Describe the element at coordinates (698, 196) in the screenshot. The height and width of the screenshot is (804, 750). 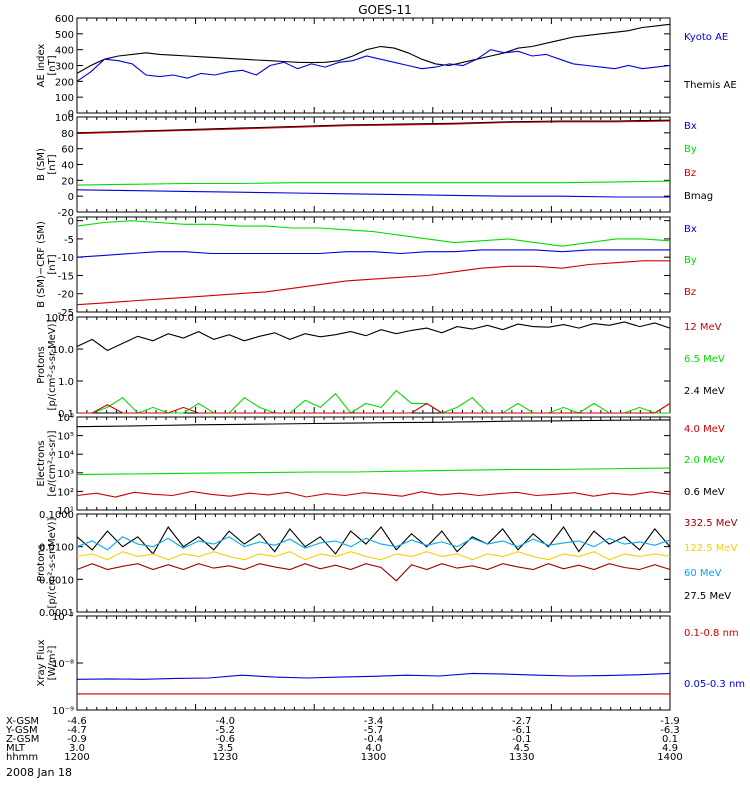
I see `legend-entry: Bmag` at that location.